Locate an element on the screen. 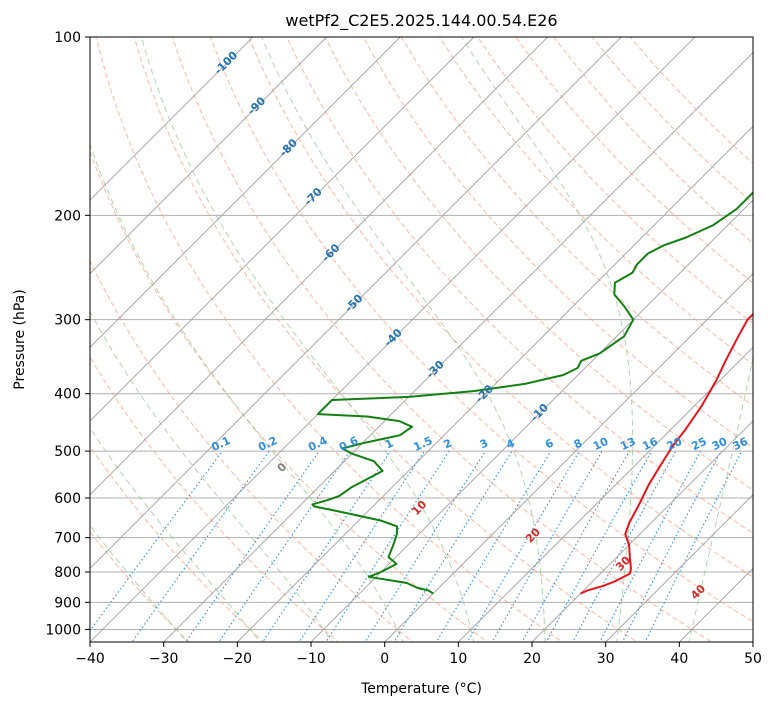 This screenshot has height=708, width=775. isotherm-label-m50: -50 is located at coordinates (353, 303).